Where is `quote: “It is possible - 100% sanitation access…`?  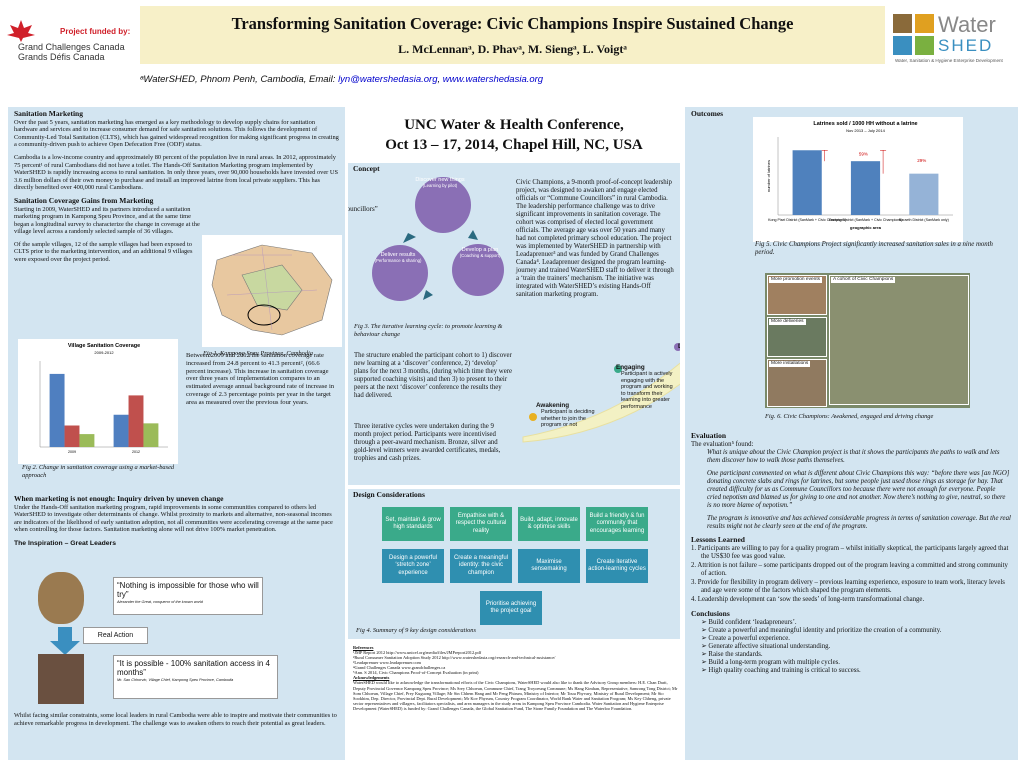
quote: “It is possible - 100% sanitation access… is located at coordinates (193, 668).